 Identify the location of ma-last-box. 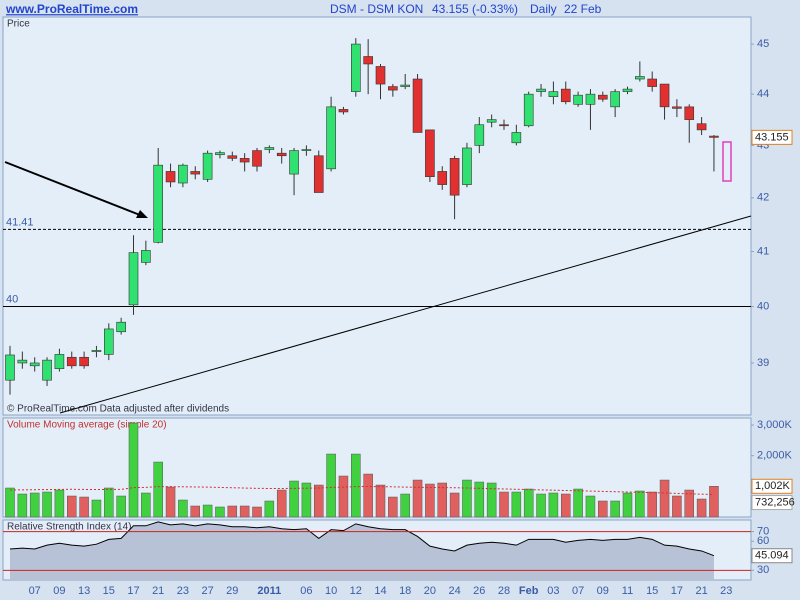
(772, 503).